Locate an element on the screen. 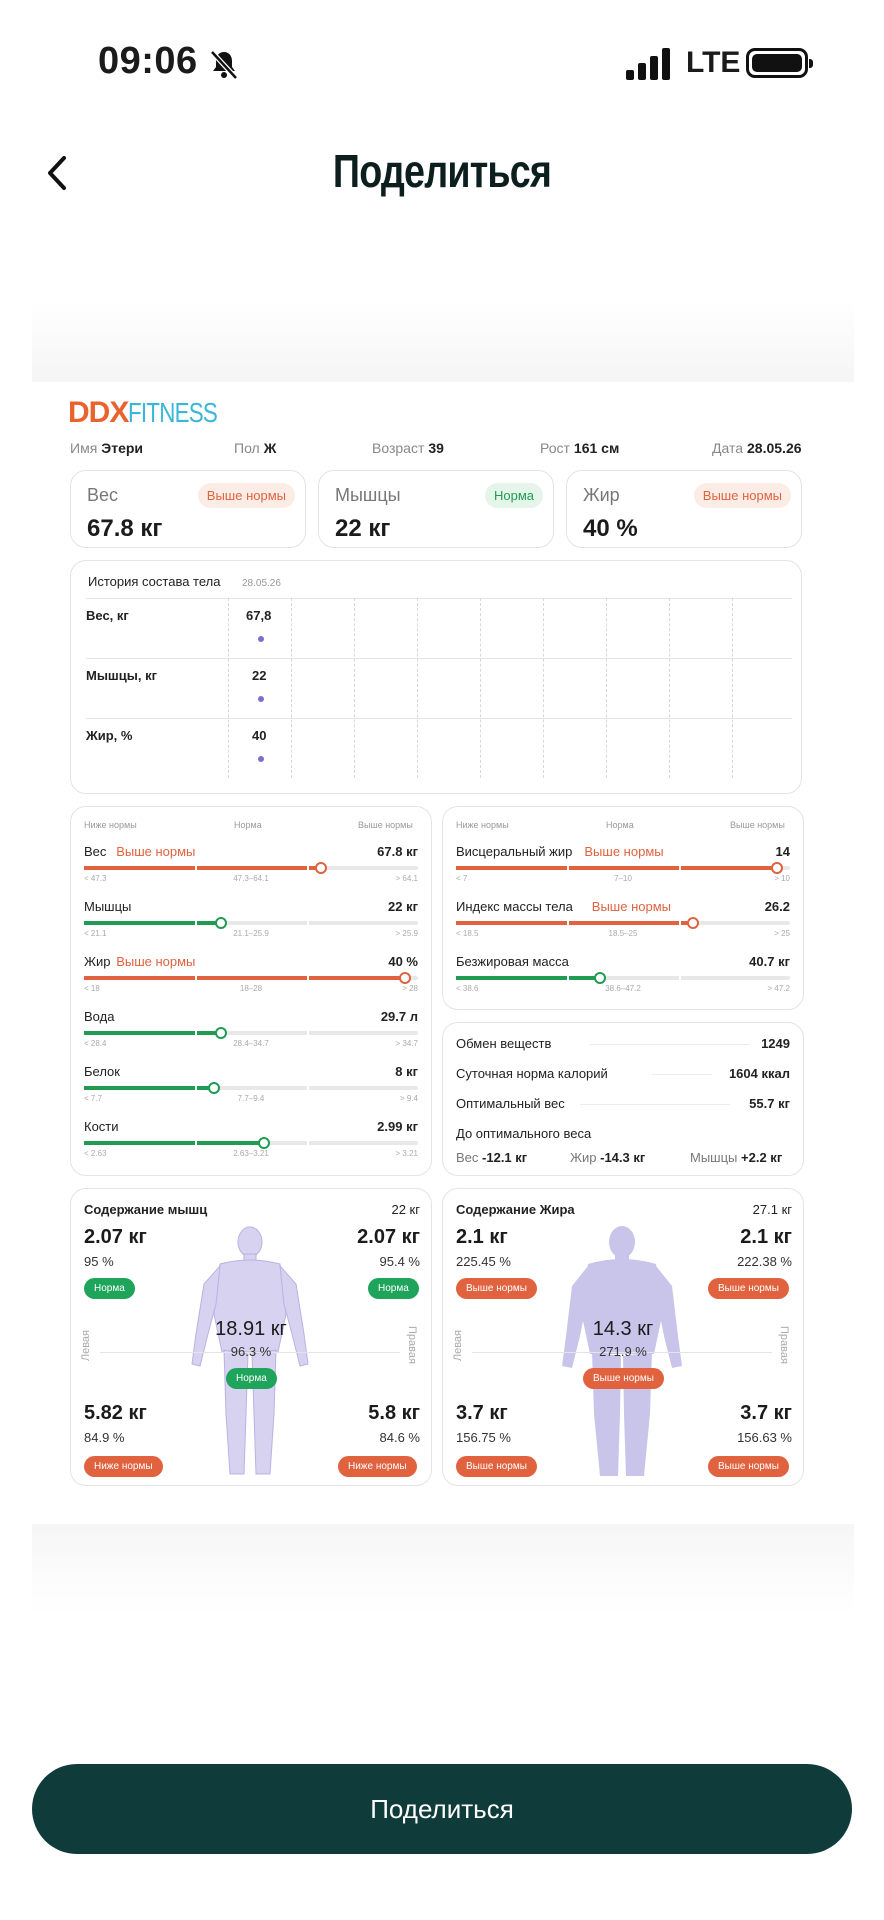  fat-total: 27.1 кг is located at coordinates (772, 1209).